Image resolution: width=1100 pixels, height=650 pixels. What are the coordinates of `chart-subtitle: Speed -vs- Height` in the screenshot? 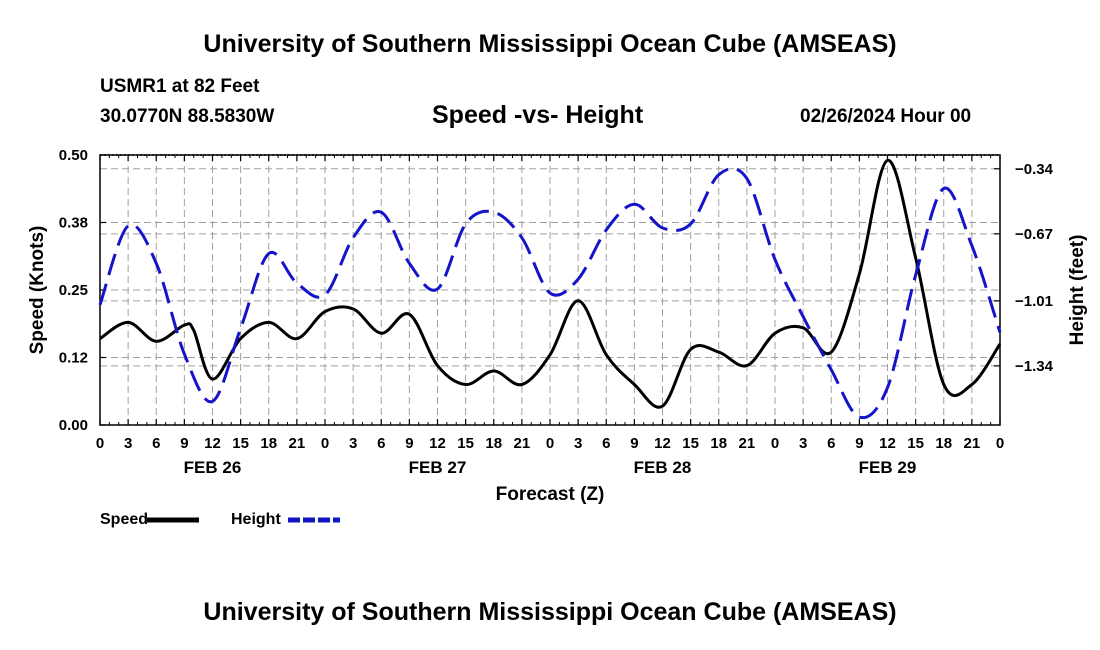 It's located at (538, 115).